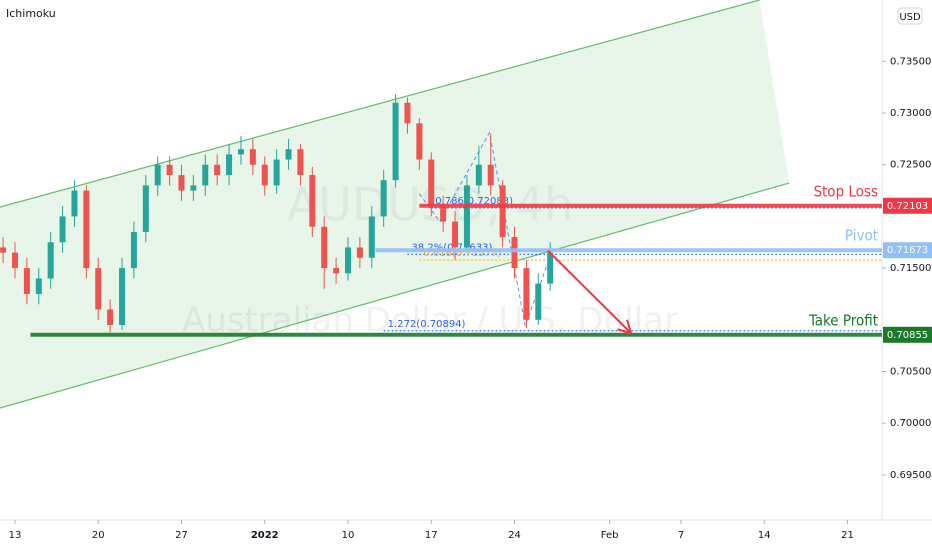 The image size is (932, 550). Describe the element at coordinates (98, 535) in the screenshot. I see `x-tick-label: 20` at that location.